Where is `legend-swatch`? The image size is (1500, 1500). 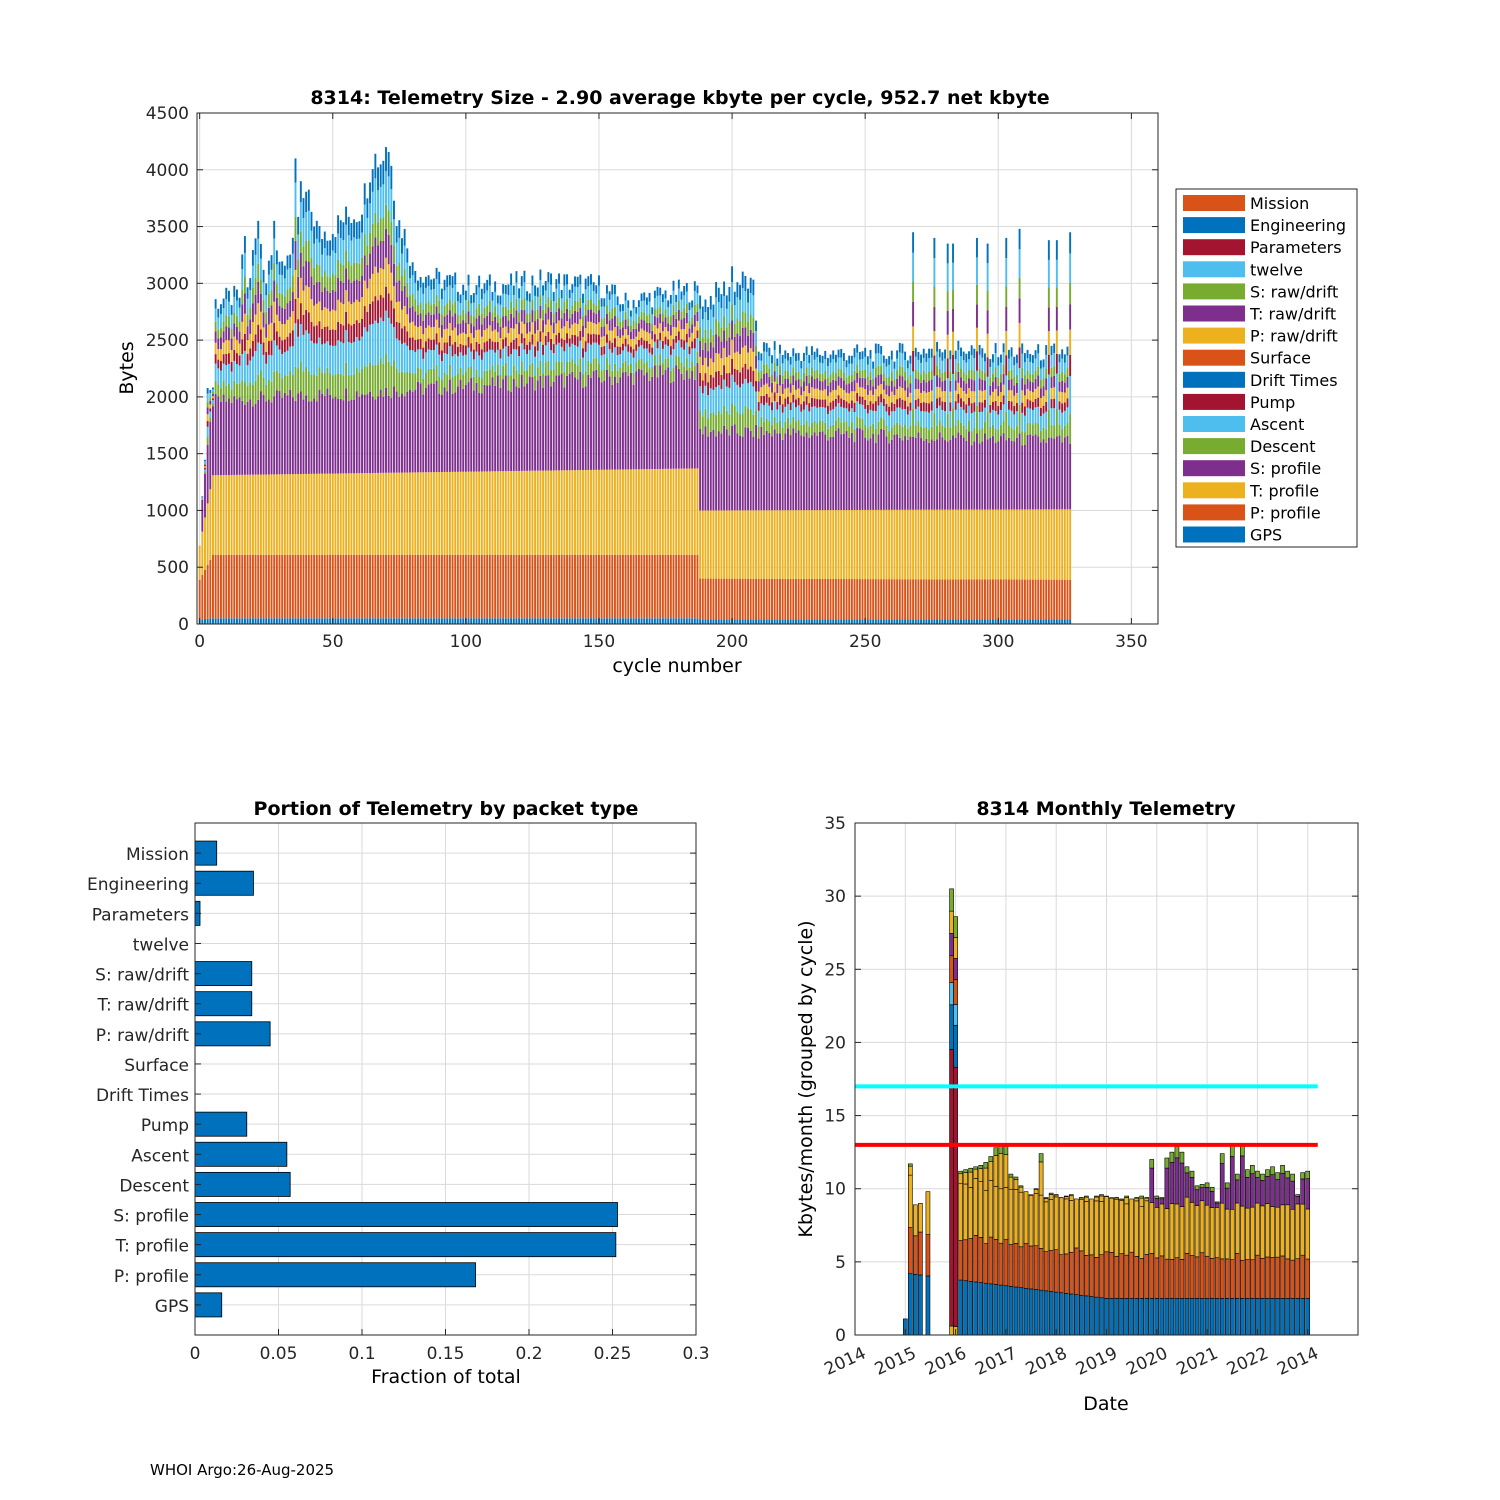 legend-swatch is located at coordinates (1214, 490).